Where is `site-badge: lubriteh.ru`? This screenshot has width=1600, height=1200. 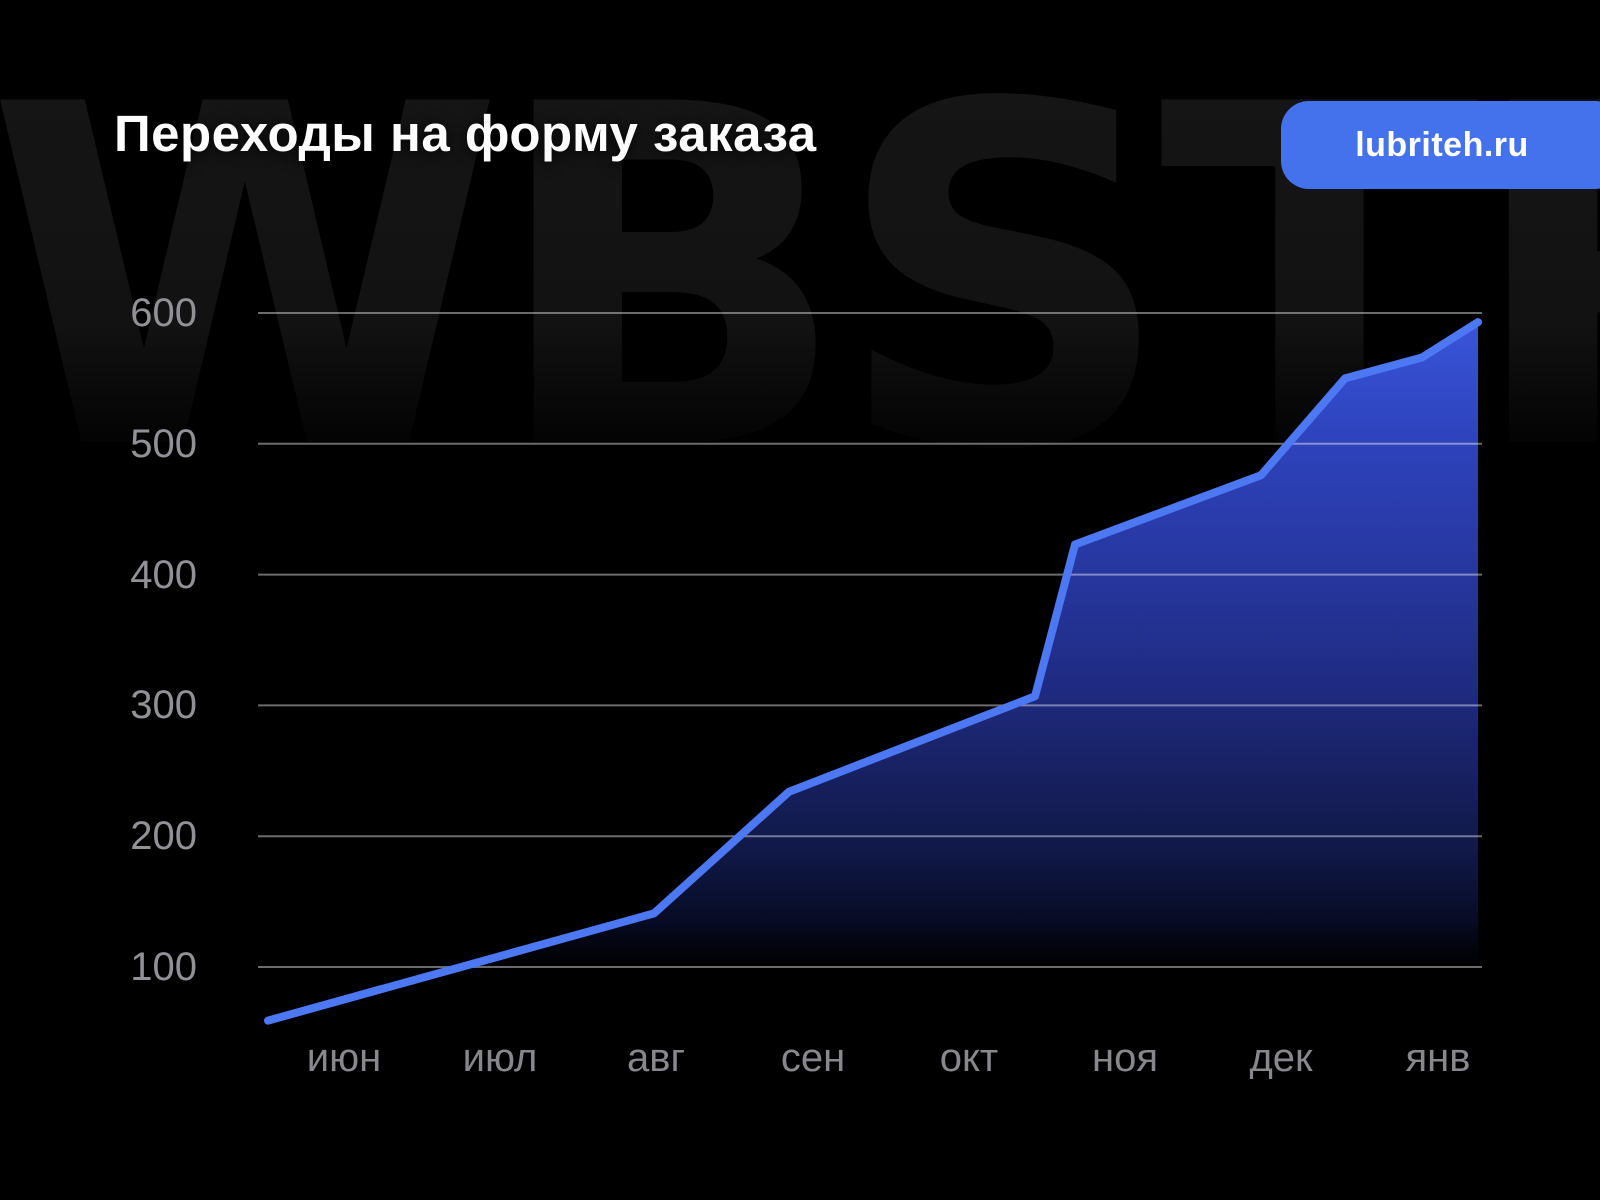
site-badge: lubriteh.ru is located at coordinates (1440, 145).